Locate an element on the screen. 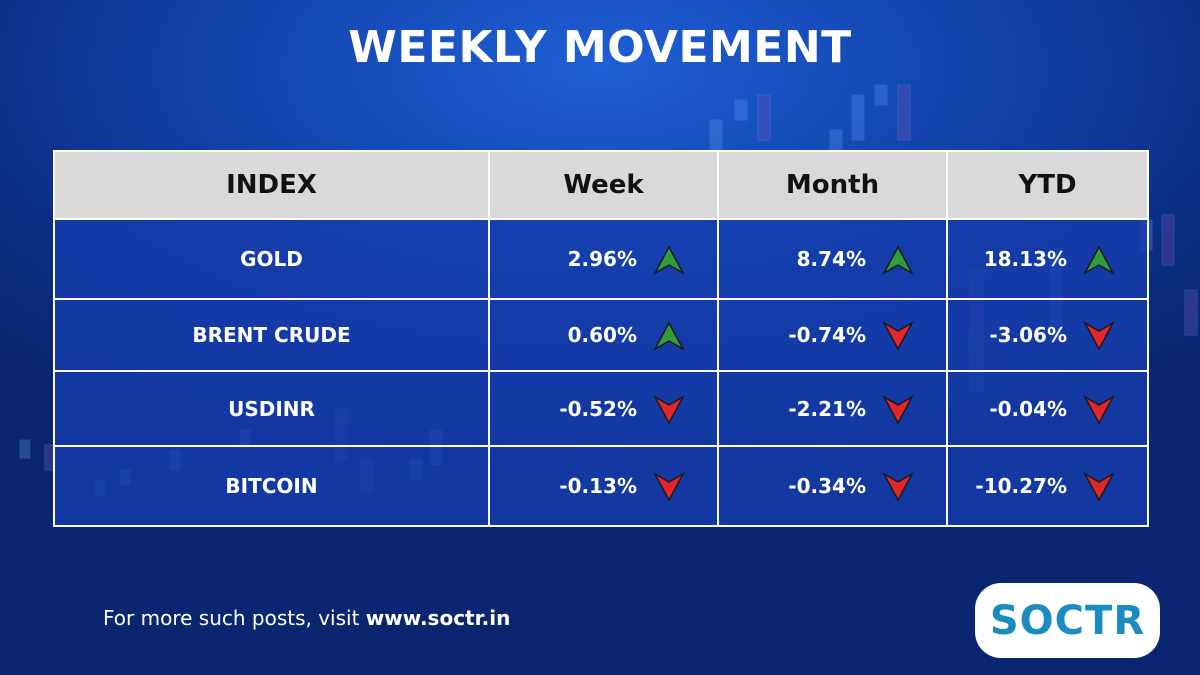  value-cell: -0.74% is located at coordinates (832, 335).